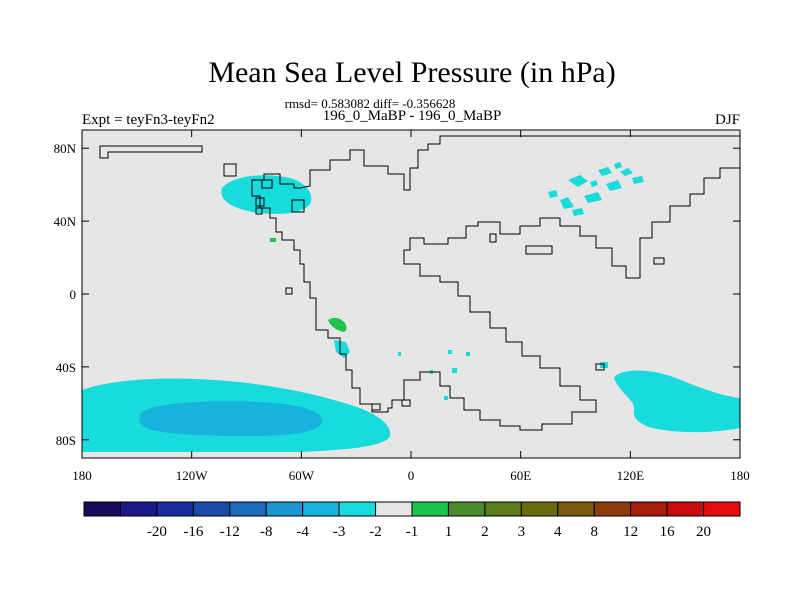  What do you see at coordinates (594, 532) in the screenshot?
I see `colorbar-label: 8` at bounding box center [594, 532].